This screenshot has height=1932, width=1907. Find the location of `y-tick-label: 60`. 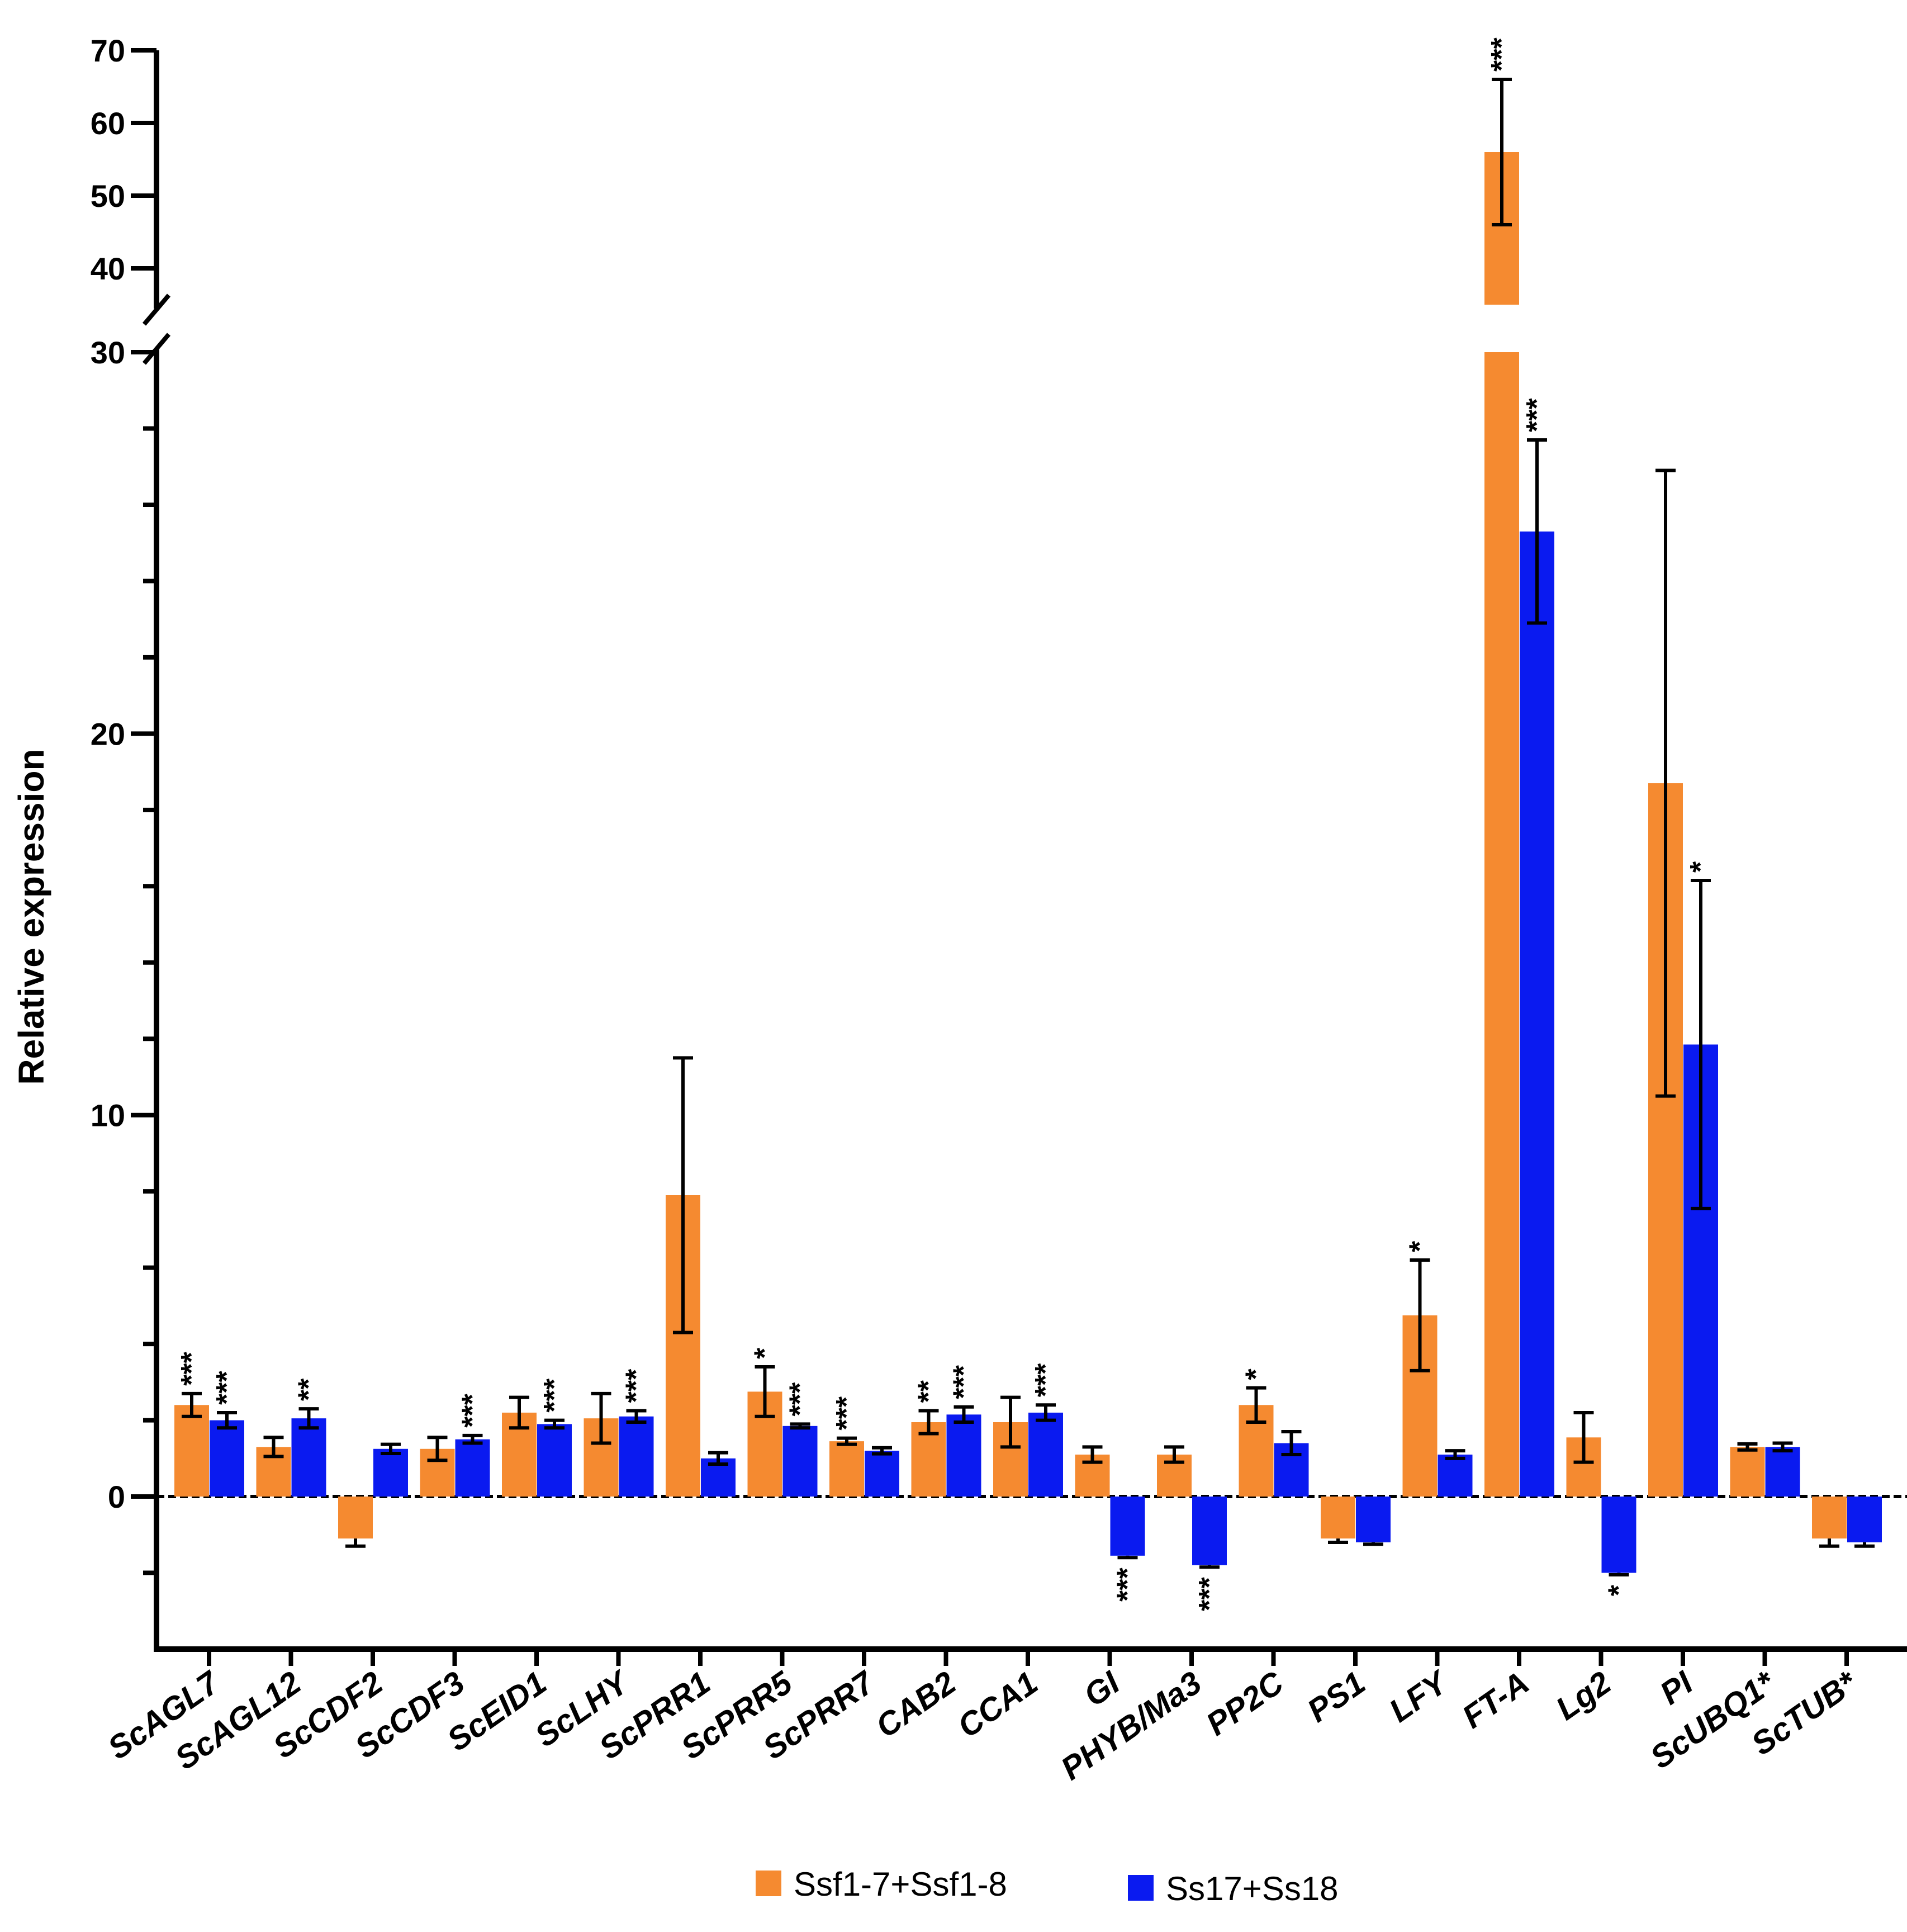

y-tick-label: 60 is located at coordinates (108, 123).